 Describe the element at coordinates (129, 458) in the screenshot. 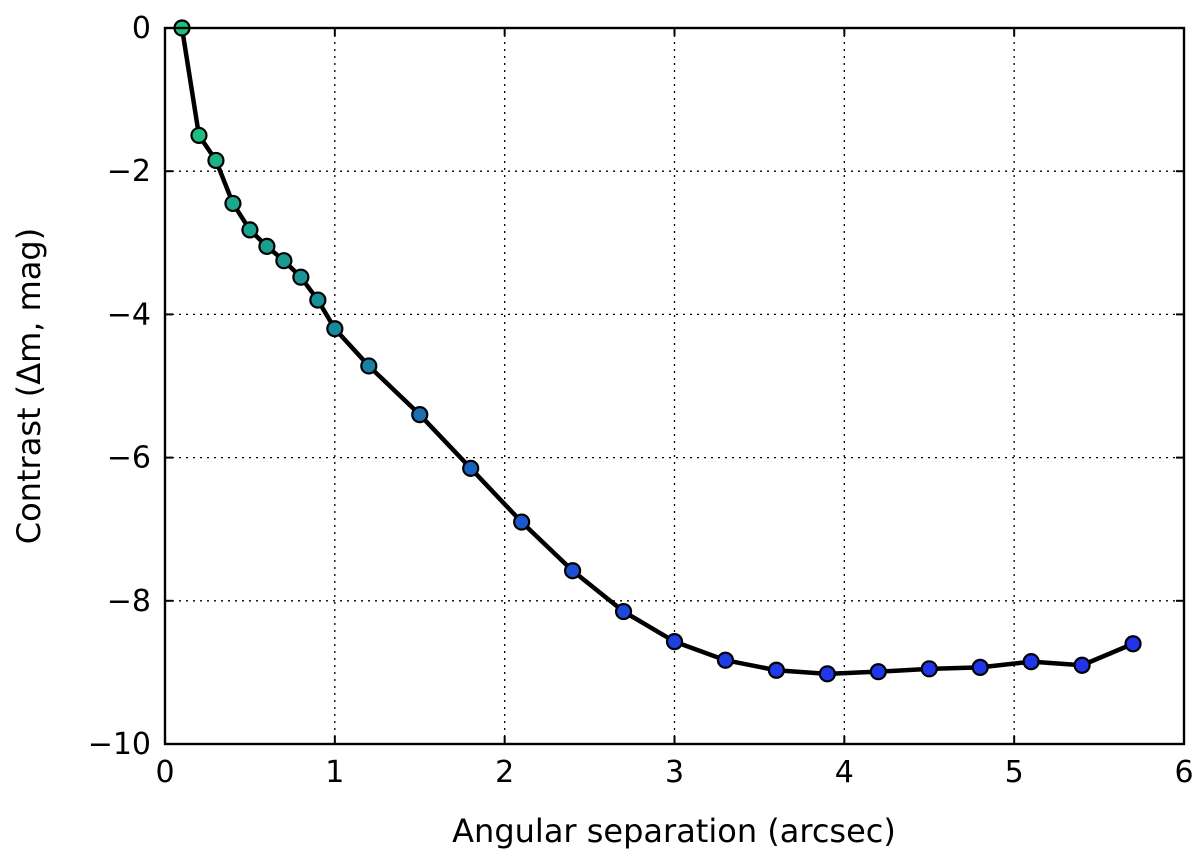

I see `y-tick-label: −6` at that location.